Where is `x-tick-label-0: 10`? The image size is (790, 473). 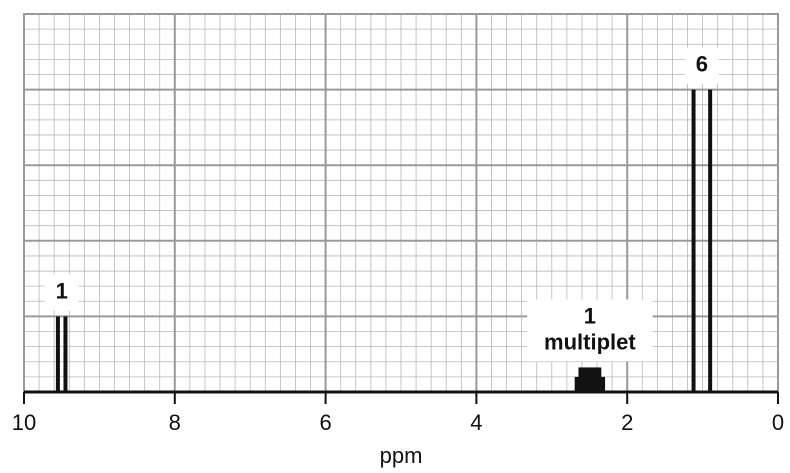 x-tick-label-0: 10 is located at coordinates (24, 422).